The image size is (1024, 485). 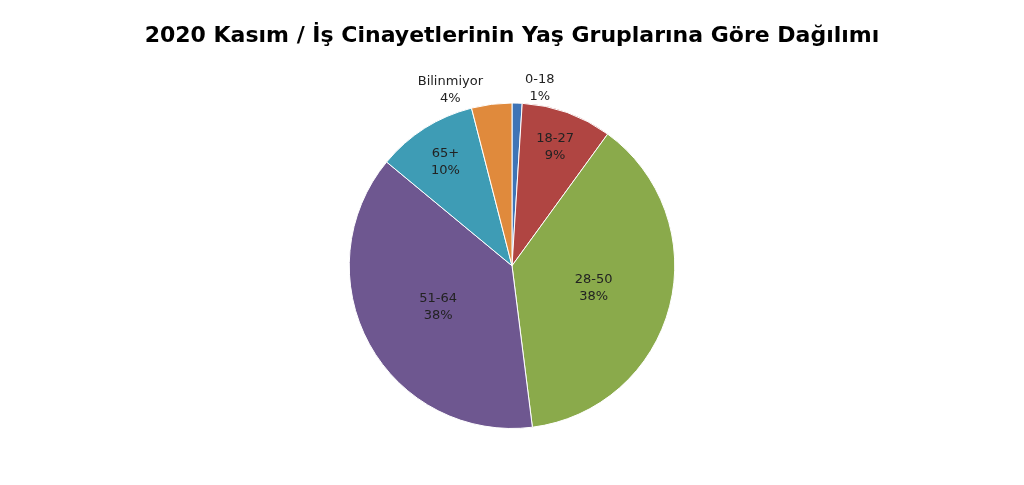 What do you see at coordinates (450, 80) in the screenshot?
I see `slice-label: Bilinmiyor` at bounding box center [450, 80].